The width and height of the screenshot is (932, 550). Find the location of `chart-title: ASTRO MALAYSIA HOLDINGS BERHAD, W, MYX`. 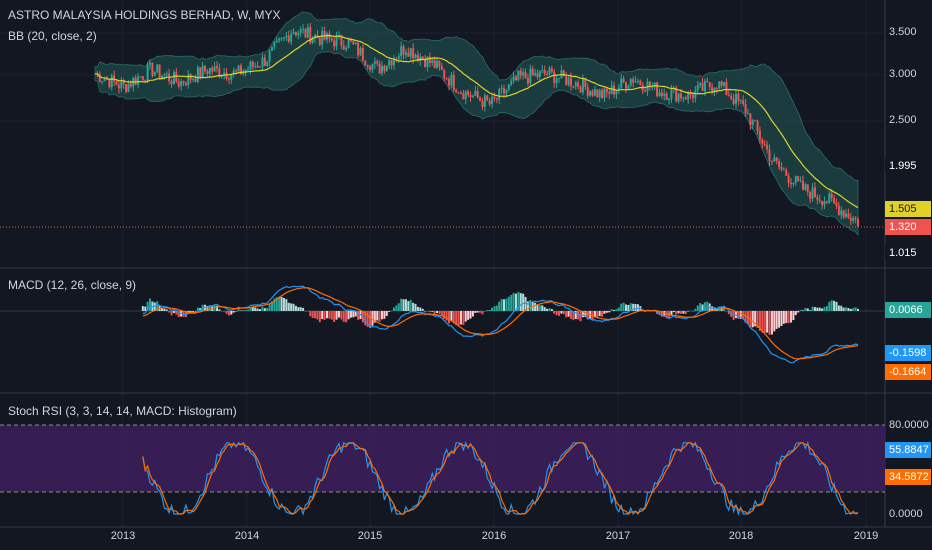

chart-title: ASTRO MALAYSIA HOLDINGS BERHAD, W, MYX is located at coordinates (144, 15).